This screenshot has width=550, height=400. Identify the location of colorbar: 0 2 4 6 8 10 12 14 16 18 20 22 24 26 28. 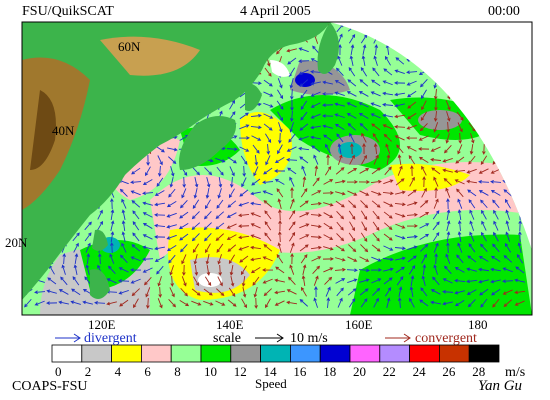
(275, 361).